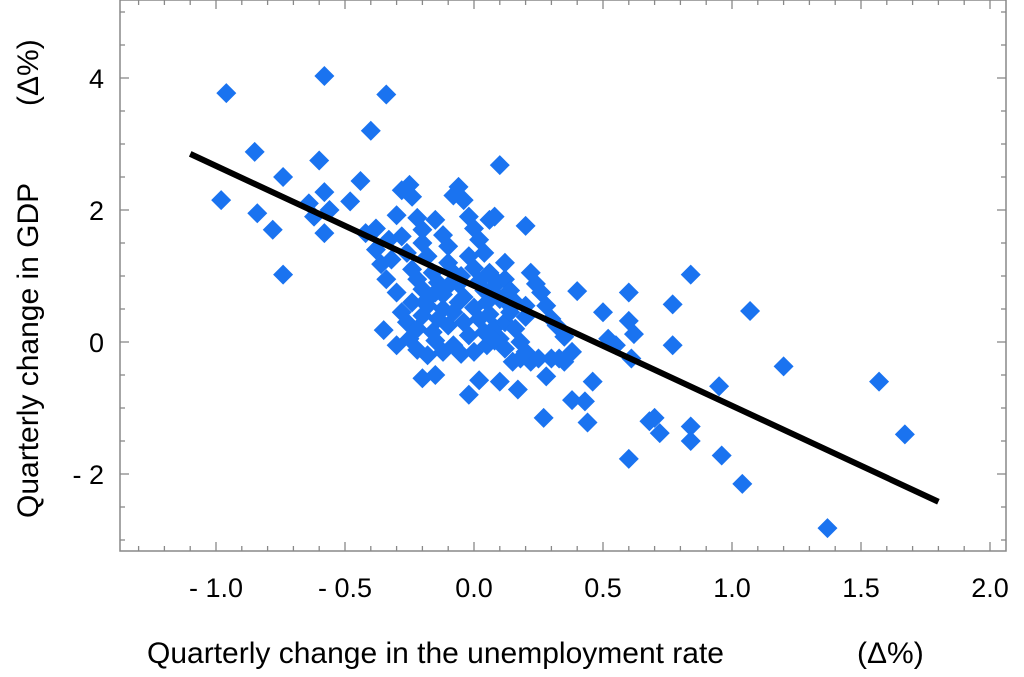 Image resolution: width=1024 pixels, height=677 pixels. I want to click on x-tick-label: 0.5, so click(603, 588).